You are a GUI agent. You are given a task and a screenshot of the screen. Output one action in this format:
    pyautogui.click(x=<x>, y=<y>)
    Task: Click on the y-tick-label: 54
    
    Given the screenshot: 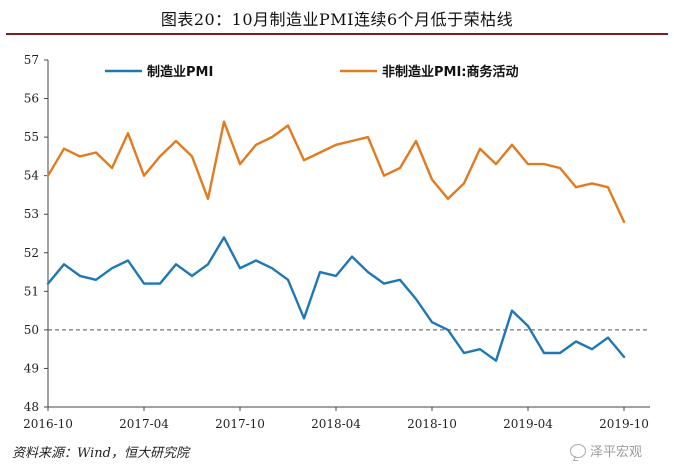 What is the action you would take?
    pyautogui.click(x=32, y=176)
    